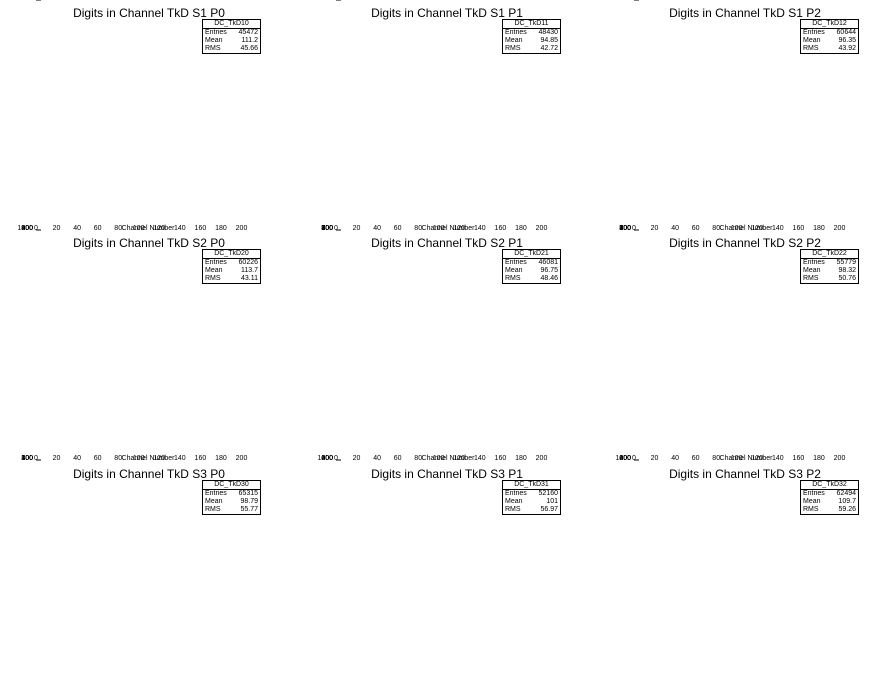 This screenshot has width=896, height=690. Describe the element at coordinates (549, 278) in the screenshot. I see `stats-value: 48.46` at that location.